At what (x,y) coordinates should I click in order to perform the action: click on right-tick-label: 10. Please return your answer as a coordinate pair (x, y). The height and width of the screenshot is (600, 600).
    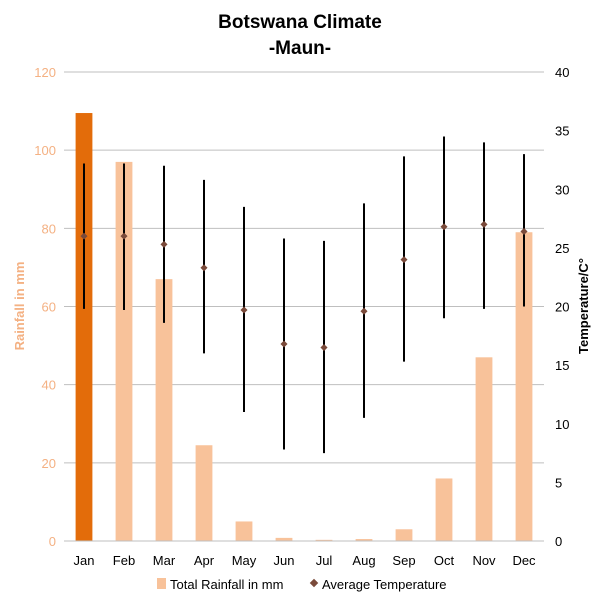
    Looking at the image, I should click on (562, 424).